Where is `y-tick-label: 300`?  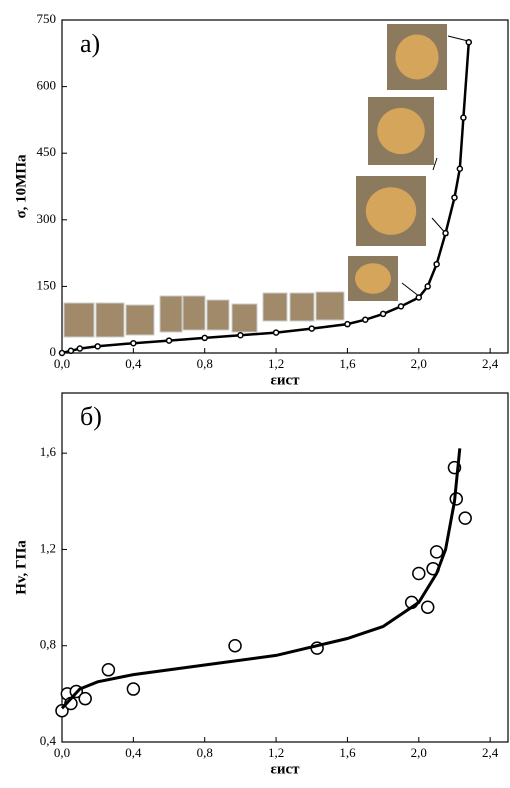 y-tick-label: 300 is located at coordinates (47, 218).